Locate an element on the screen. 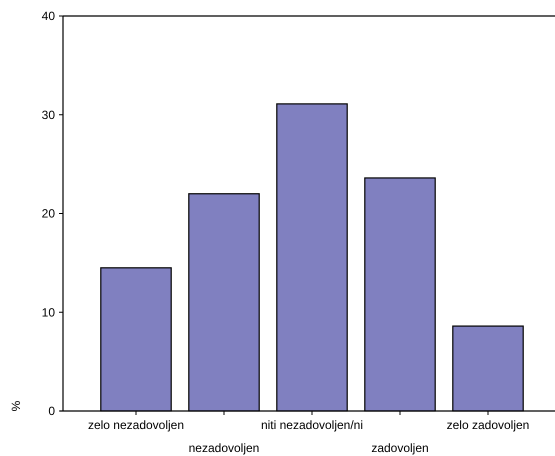 The image size is (555, 456). x-tick-label: niti nezadovoljen/ni is located at coordinates (312, 425).